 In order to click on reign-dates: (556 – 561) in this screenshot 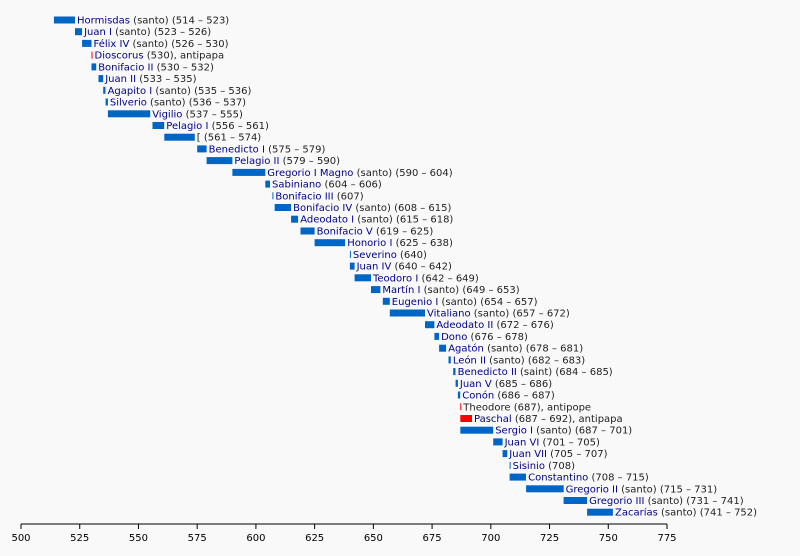, I will do `click(238, 126)`.